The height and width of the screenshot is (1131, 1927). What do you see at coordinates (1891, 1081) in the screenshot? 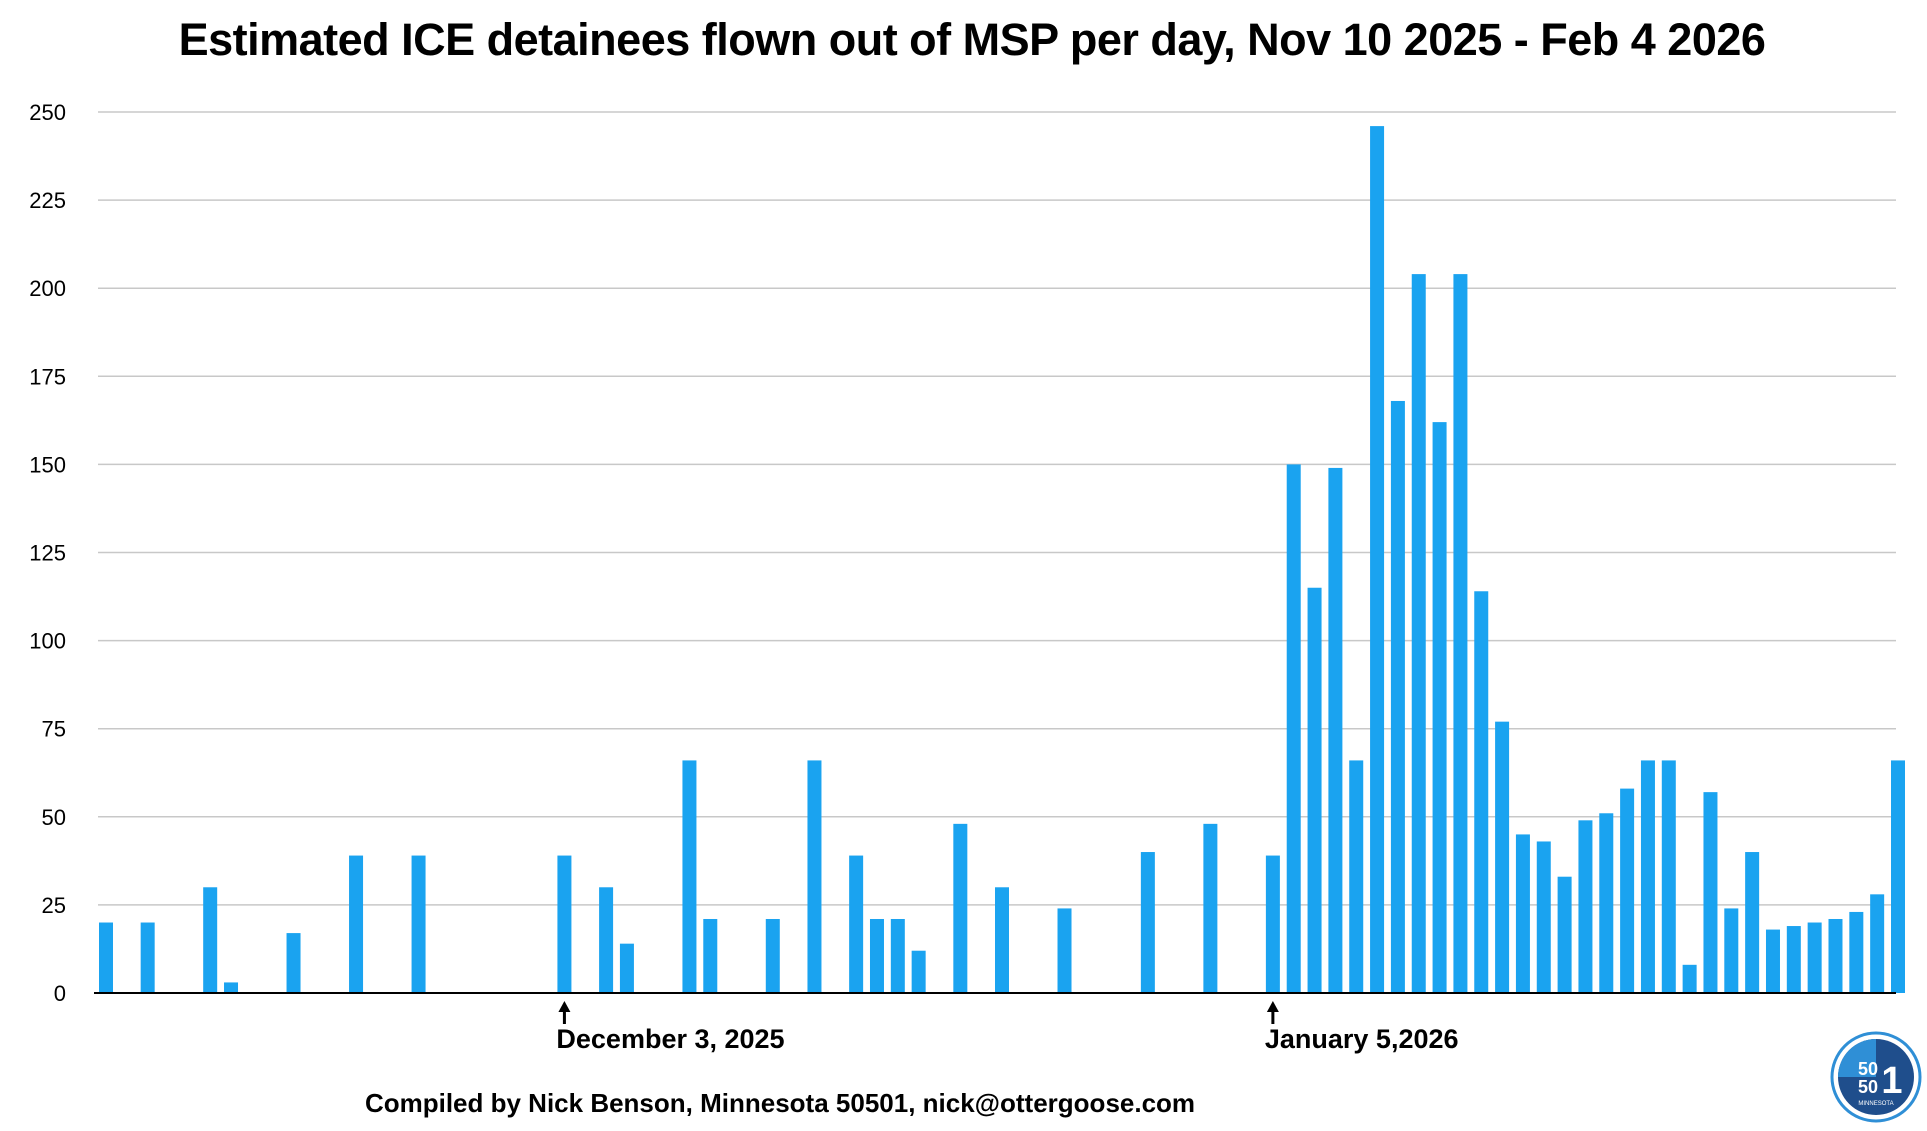
I see `logo-text-big: 1` at bounding box center [1891, 1081].